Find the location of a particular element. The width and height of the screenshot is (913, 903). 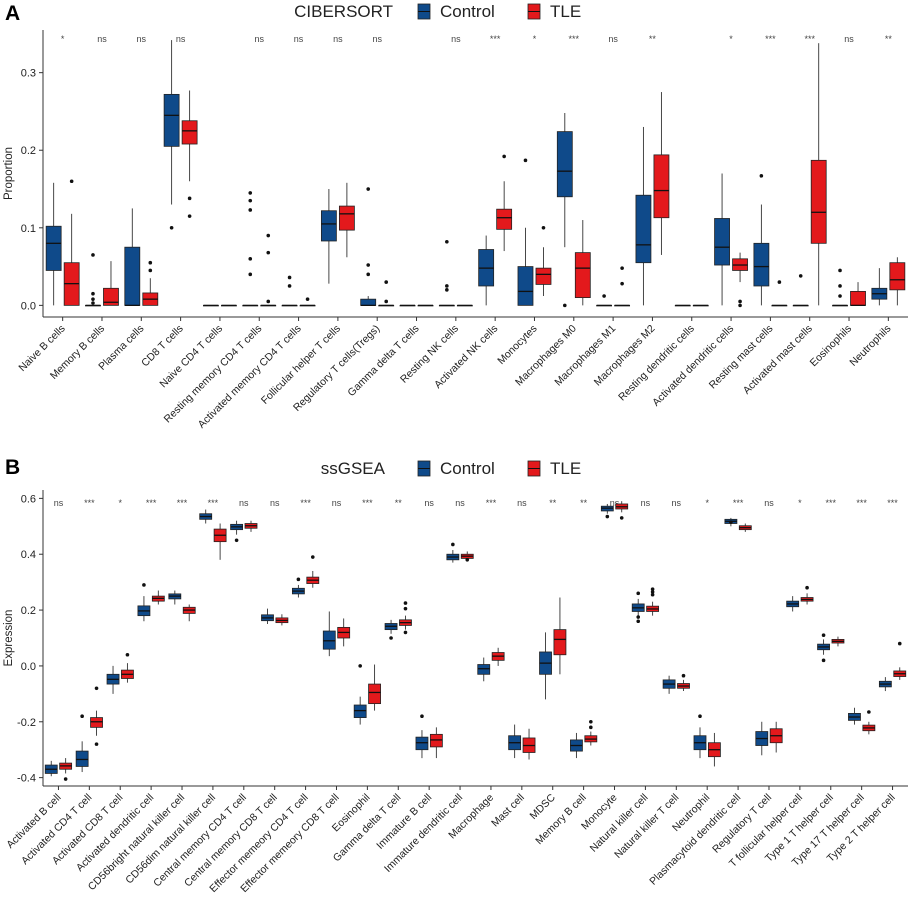

x-tick-label: Activated mast cells is located at coordinates (778, 360).